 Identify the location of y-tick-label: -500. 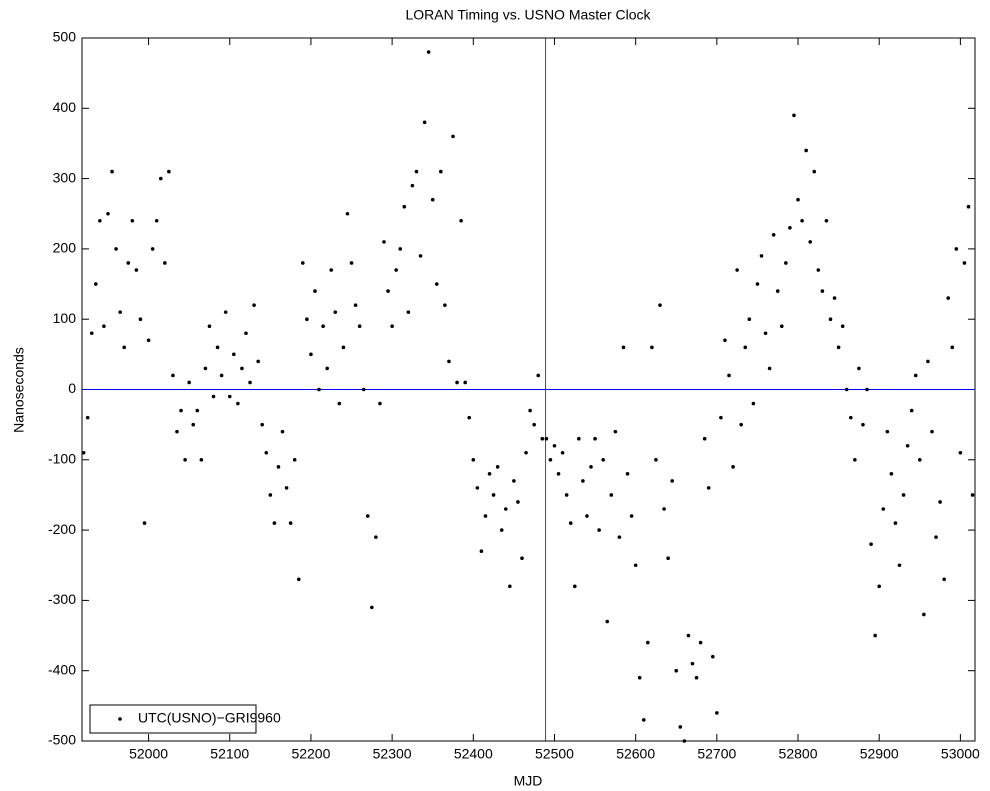
(62, 740).